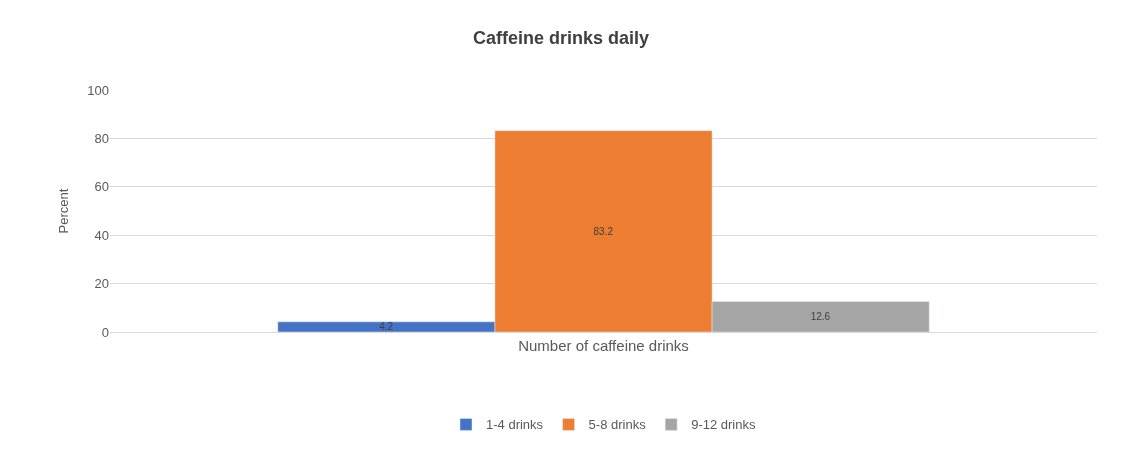 This screenshot has width=1122, height=452. Describe the element at coordinates (561, 38) in the screenshot. I see `chart-title: Caffeine drinks daily` at that location.